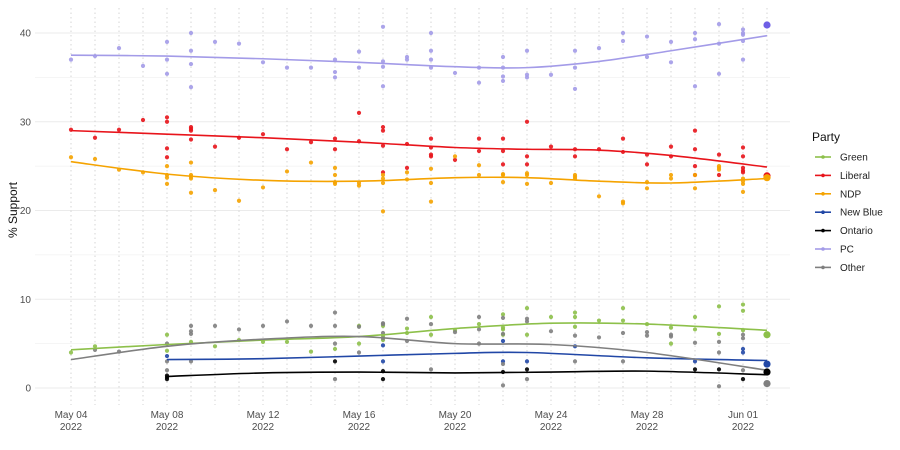  Describe the element at coordinates (467, 374) in the screenshot. I see `trend-ontario` at that location.